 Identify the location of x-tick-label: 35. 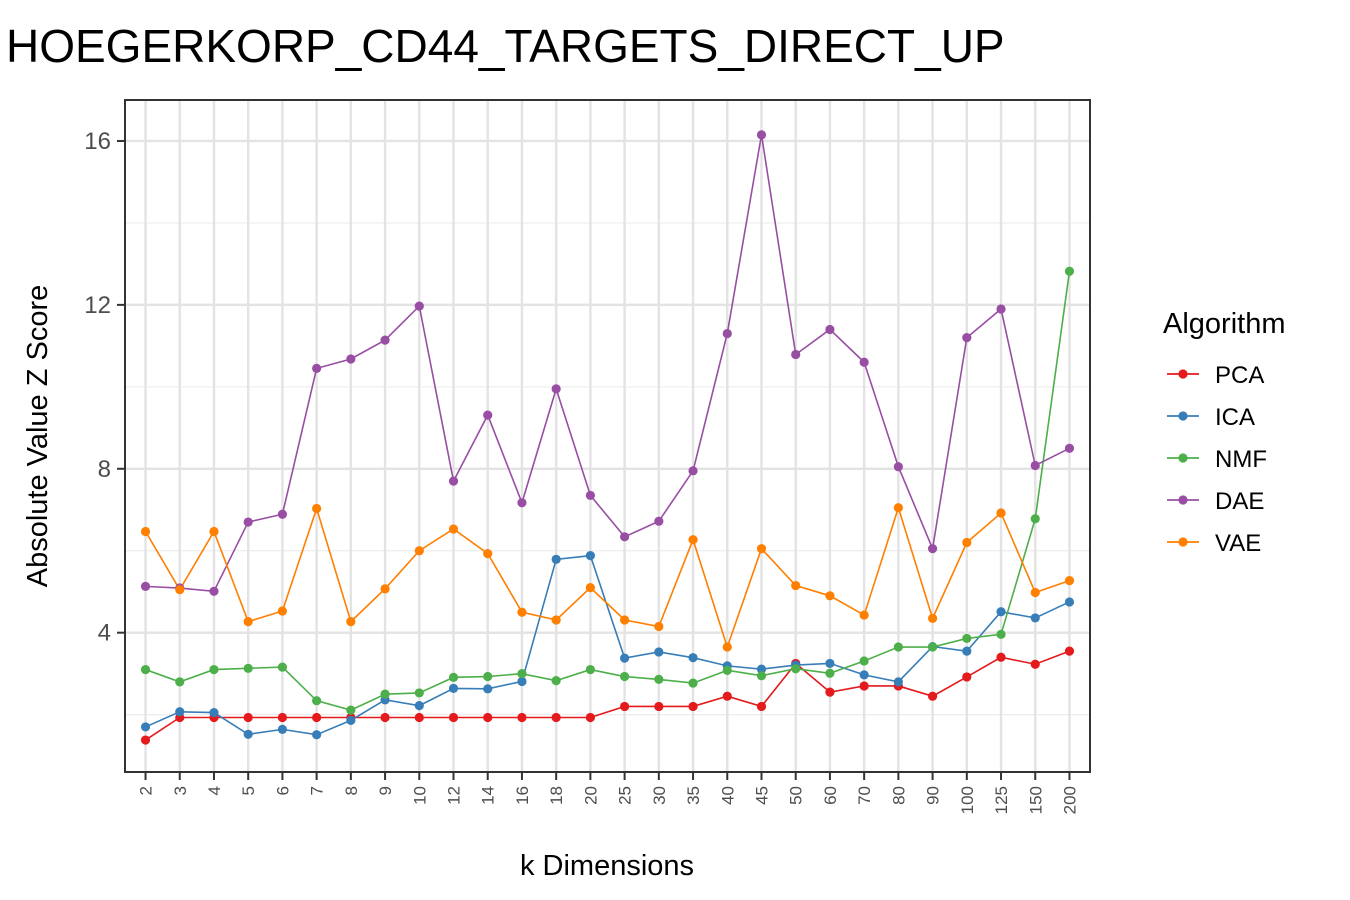
(693, 795).